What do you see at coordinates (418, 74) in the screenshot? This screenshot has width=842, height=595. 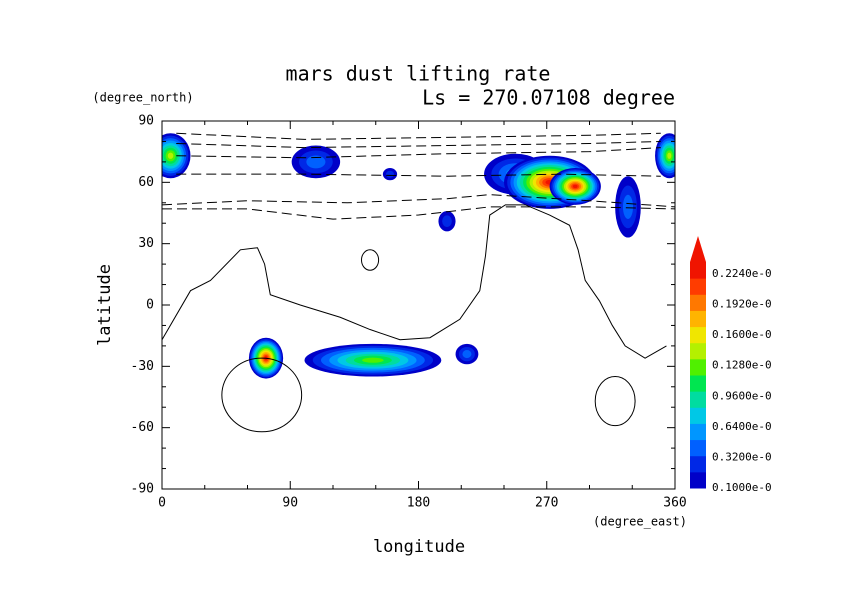 I see `chart-title: mars dust lifting rate` at bounding box center [418, 74].